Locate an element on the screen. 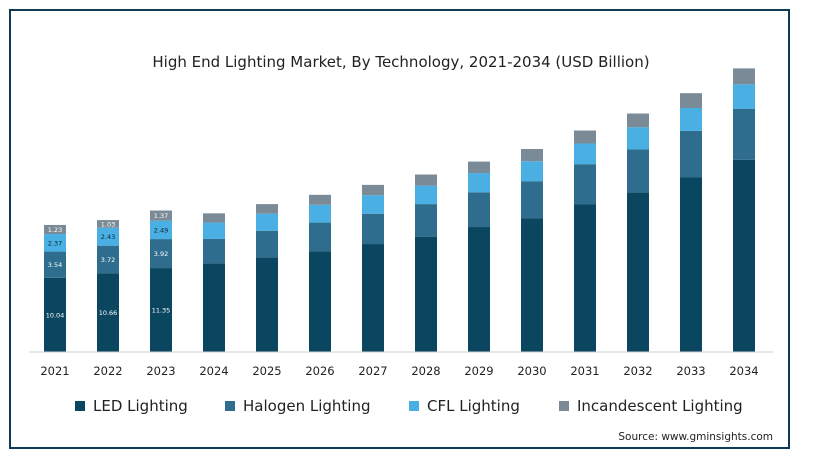  bar-led-lighting-2024 is located at coordinates (214, 307).